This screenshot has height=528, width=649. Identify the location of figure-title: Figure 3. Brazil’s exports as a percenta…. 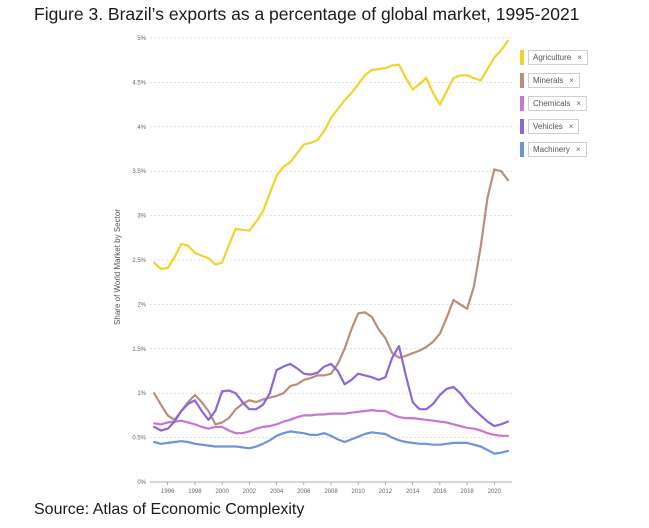
(307, 14).